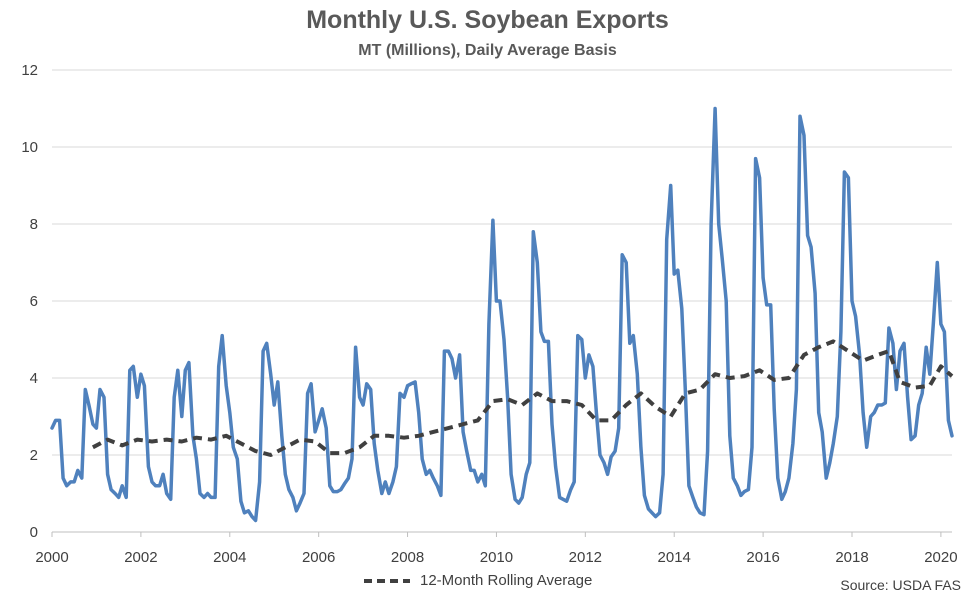 The image size is (975, 601). I want to click on x-tick-label: 2018, so click(851, 557).